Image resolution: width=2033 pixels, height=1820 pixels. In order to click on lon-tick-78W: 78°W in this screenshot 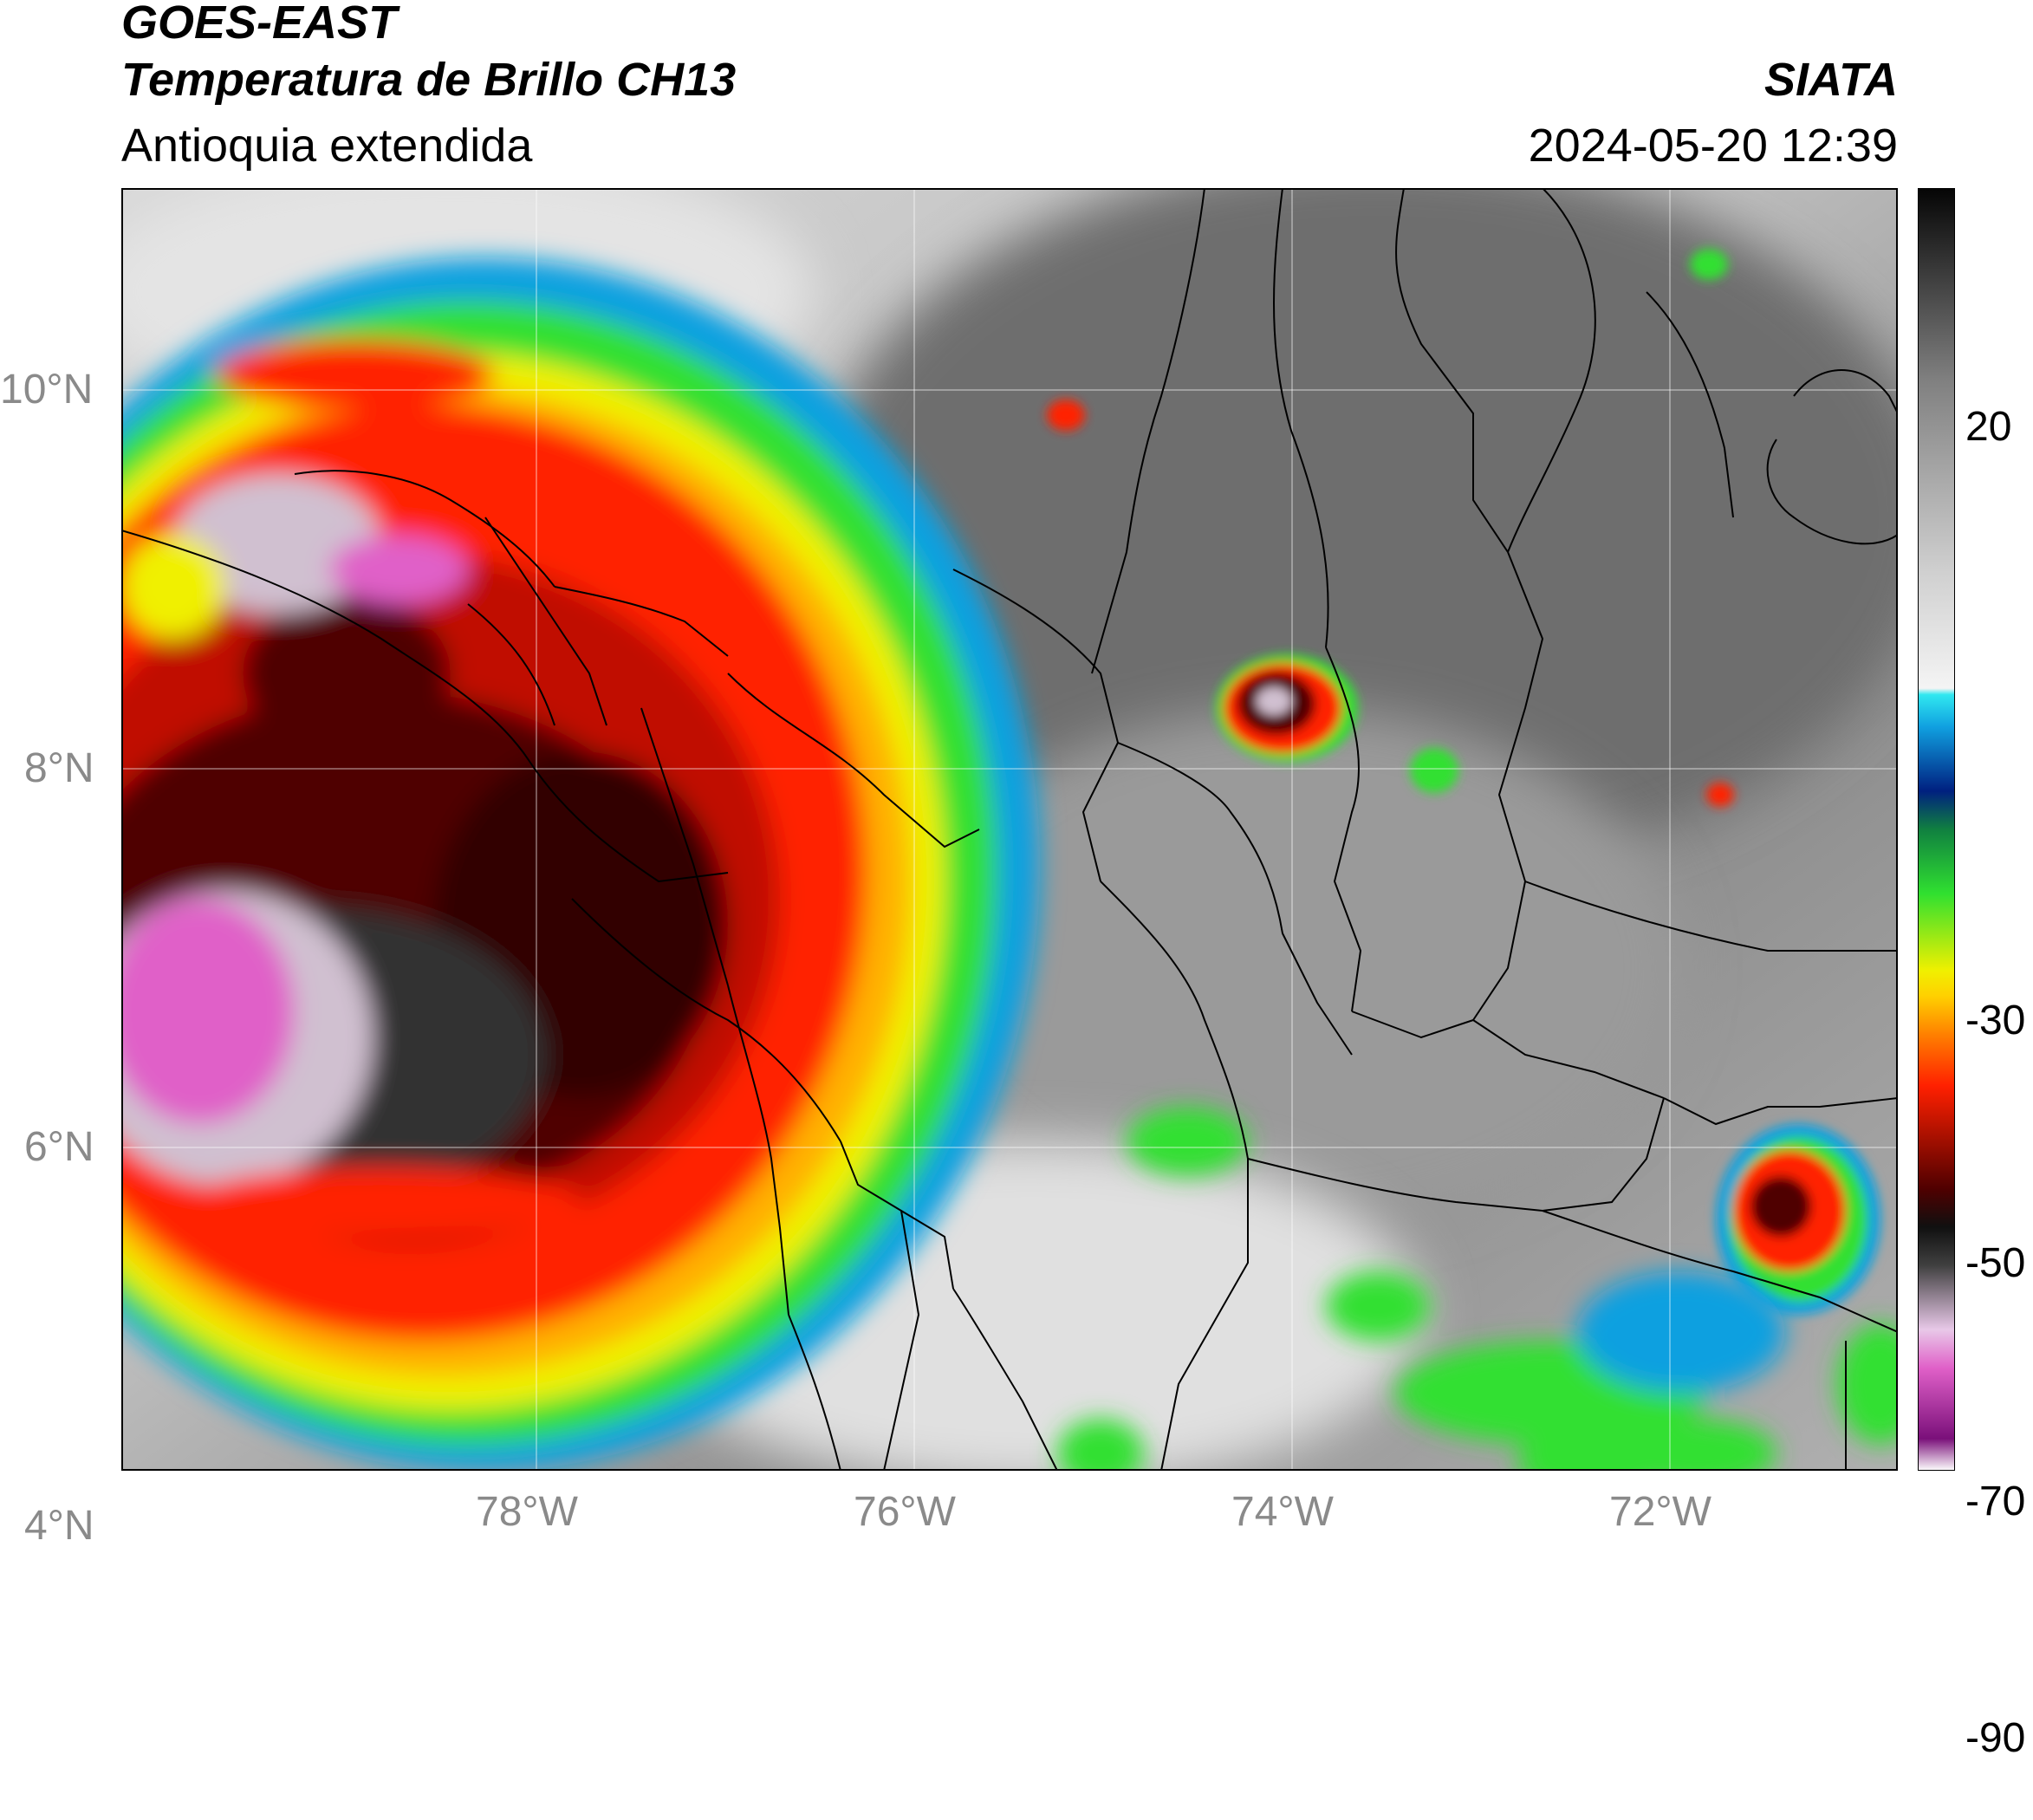, I will do `click(527, 1512)`.